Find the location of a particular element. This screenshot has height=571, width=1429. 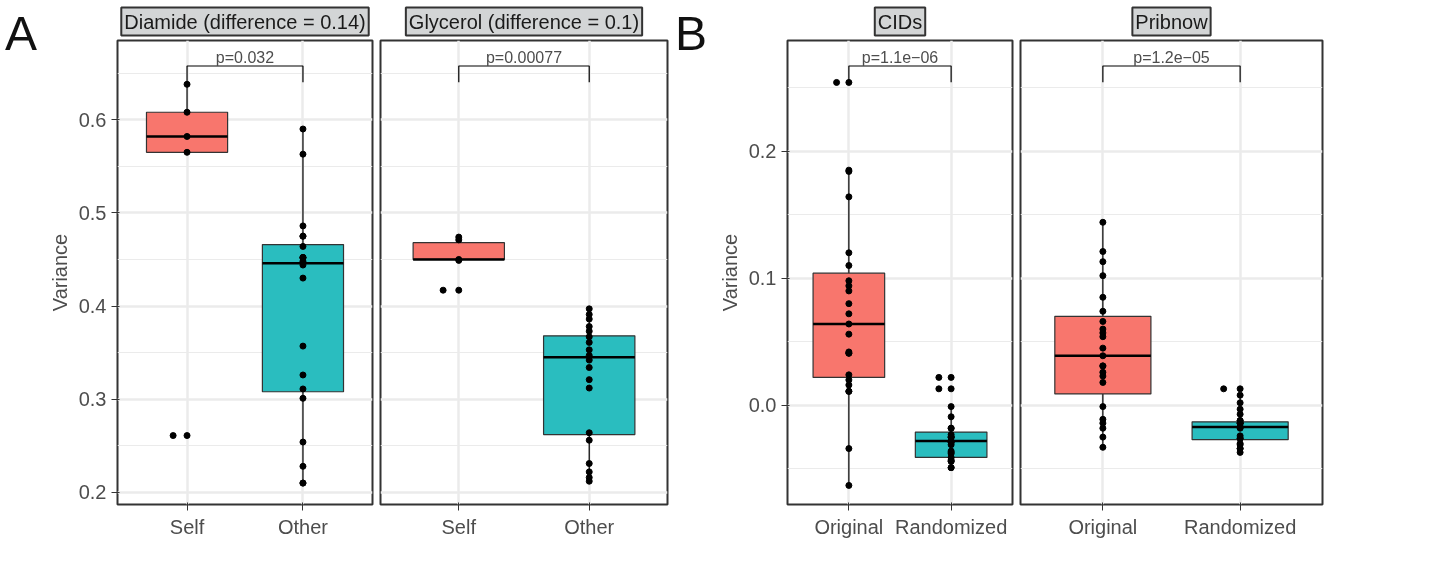

text: A is located at coordinates (21, 34).